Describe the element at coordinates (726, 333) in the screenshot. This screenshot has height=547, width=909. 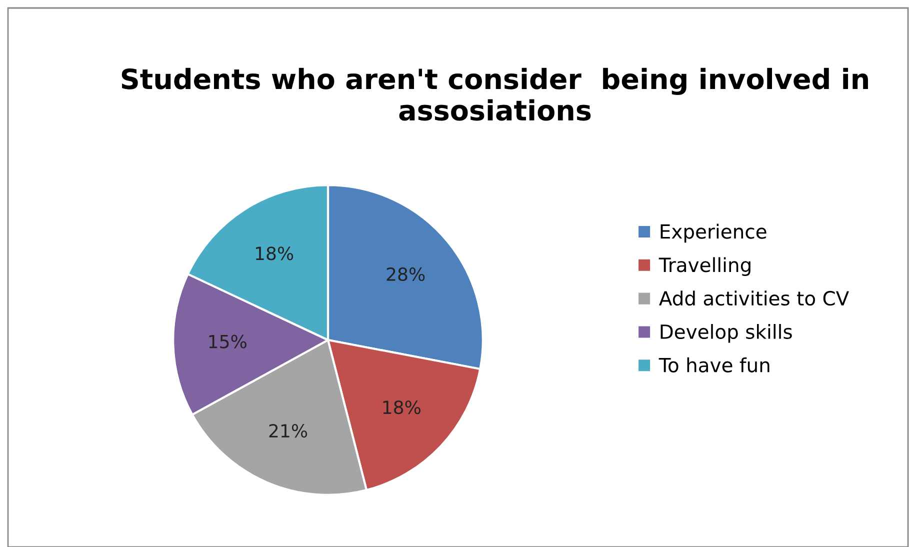
I see `legend-label: Develop skills` at that location.